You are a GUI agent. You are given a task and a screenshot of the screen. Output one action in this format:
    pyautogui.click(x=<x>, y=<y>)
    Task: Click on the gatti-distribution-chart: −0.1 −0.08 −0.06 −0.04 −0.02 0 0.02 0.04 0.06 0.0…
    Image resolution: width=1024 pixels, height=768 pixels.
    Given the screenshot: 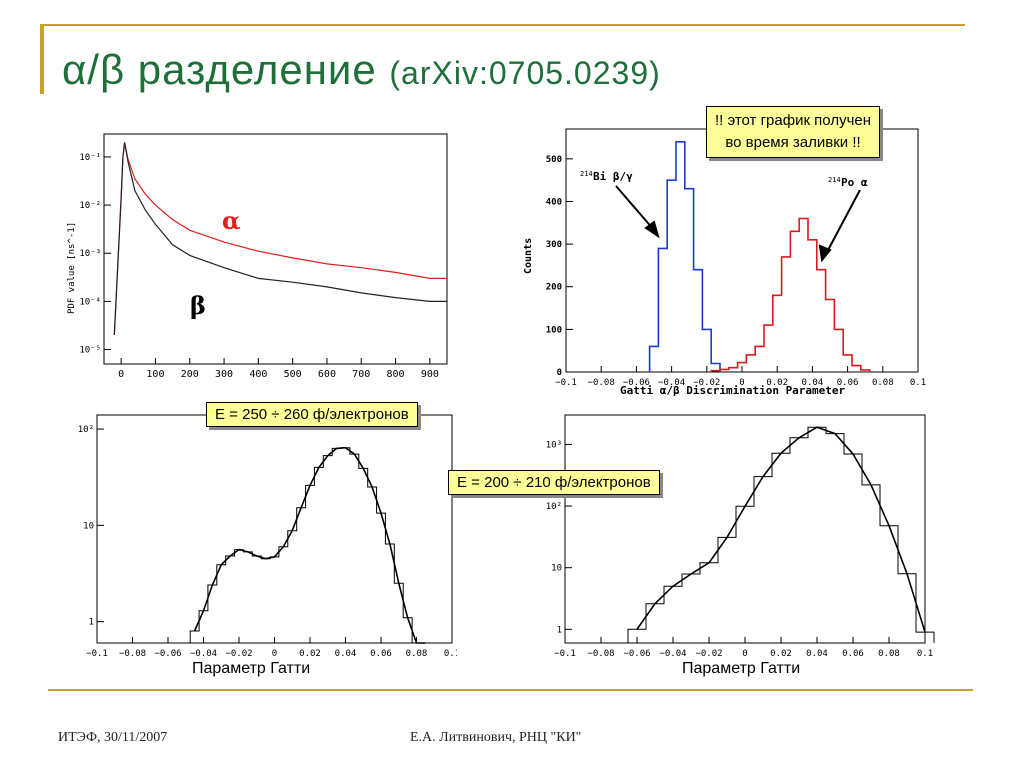 What is the action you would take?
    pyautogui.click(x=725, y=261)
    